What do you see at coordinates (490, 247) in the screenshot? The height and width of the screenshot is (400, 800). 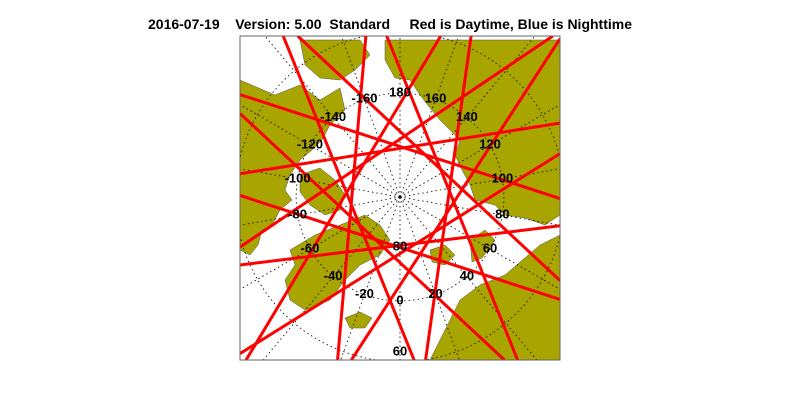 I see `longitude-label: 60` at bounding box center [490, 247].